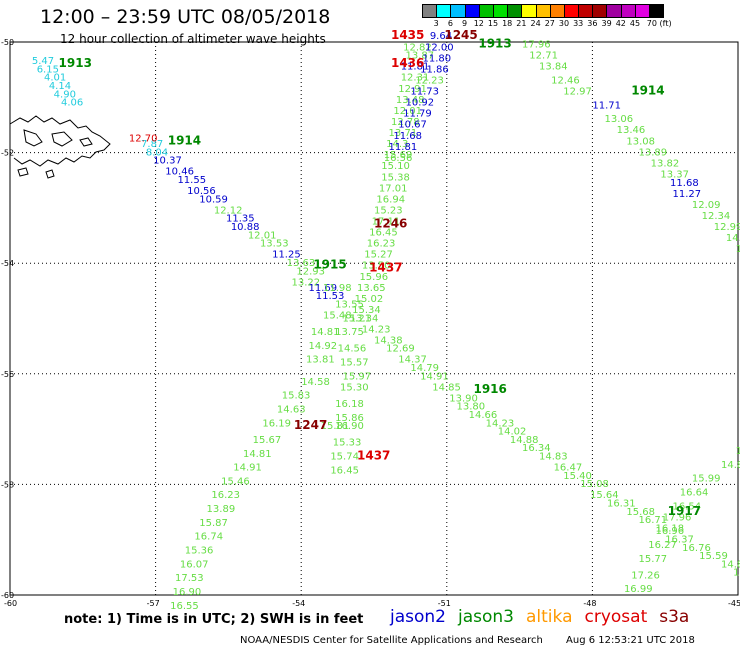 This screenshot has width=740, height=650. What do you see at coordinates (395, 177) in the screenshot?
I see `wave-height-value: 15.38` at bounding box center [395, 177].